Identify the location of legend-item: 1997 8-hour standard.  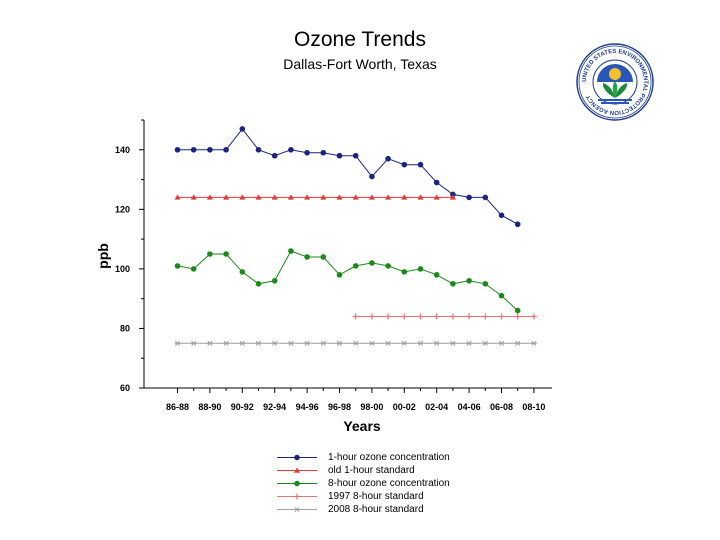
(363, 496).